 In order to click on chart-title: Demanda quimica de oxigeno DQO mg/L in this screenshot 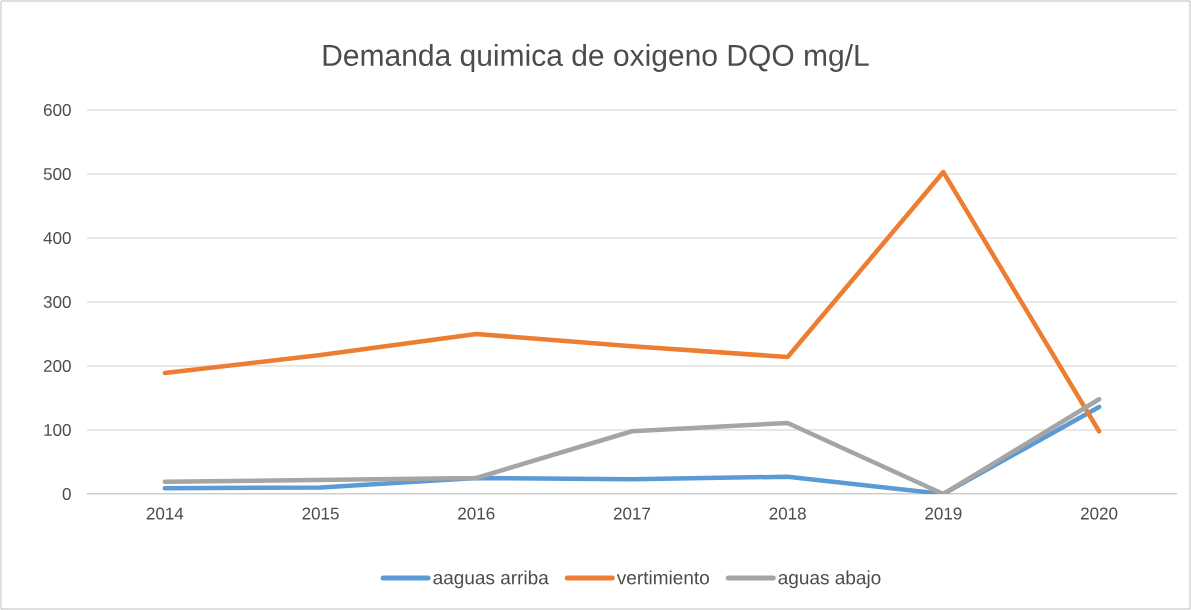, I will do `click(596, 58)`.